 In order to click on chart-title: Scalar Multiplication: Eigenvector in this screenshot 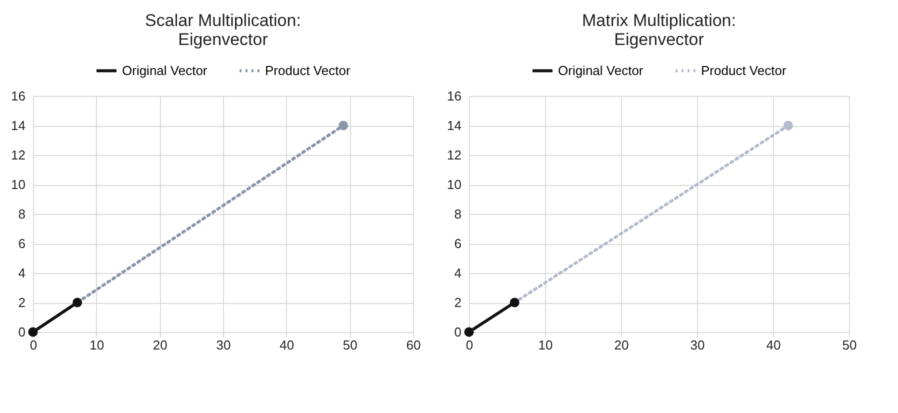, I will do `click(223, 30)`.